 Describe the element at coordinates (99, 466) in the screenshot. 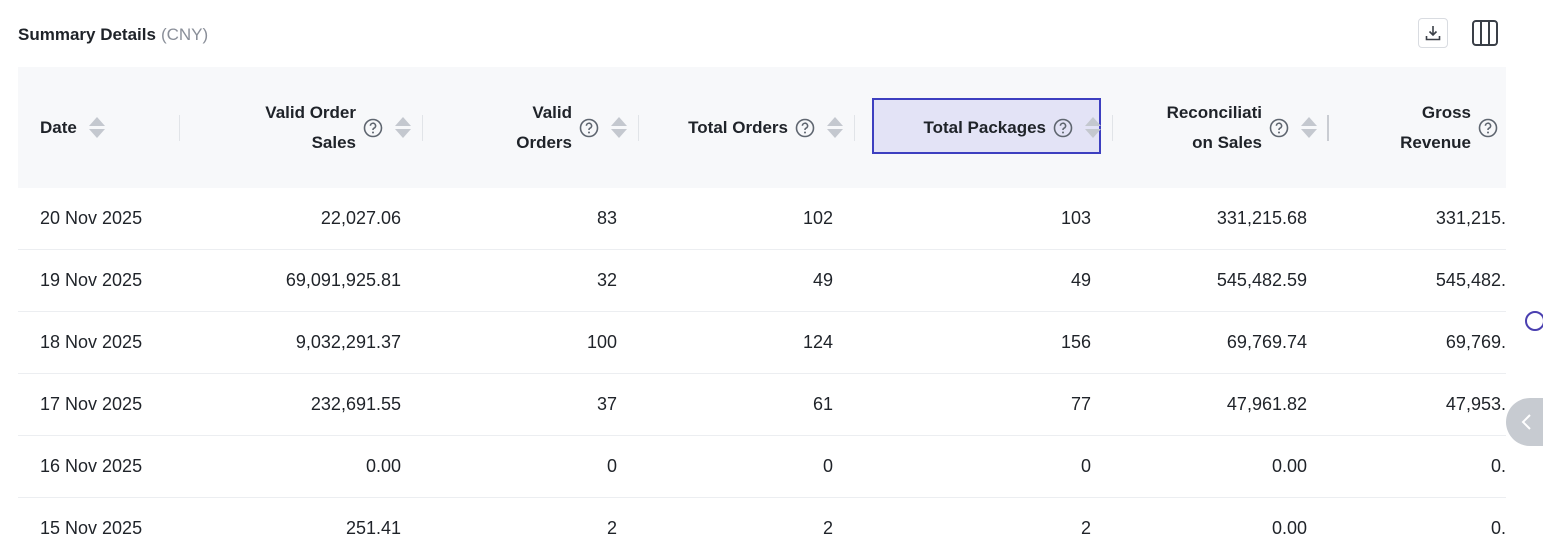

I see `date-cell: 16 Nov 2025` at that location.